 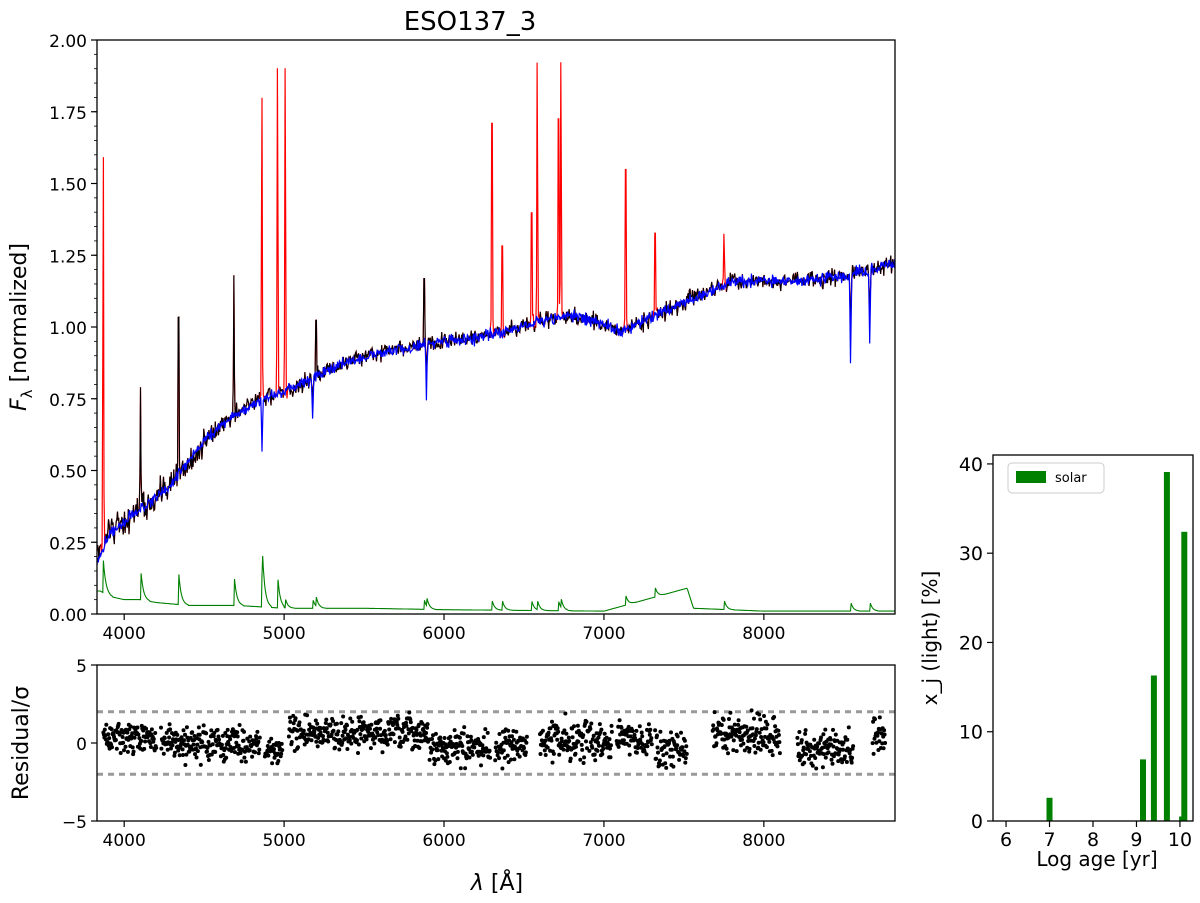 What do you see at coordinates (443, 841) in the screenshot?
I see `residual-xtick-label: 6000` at bounding box center [443, 841].